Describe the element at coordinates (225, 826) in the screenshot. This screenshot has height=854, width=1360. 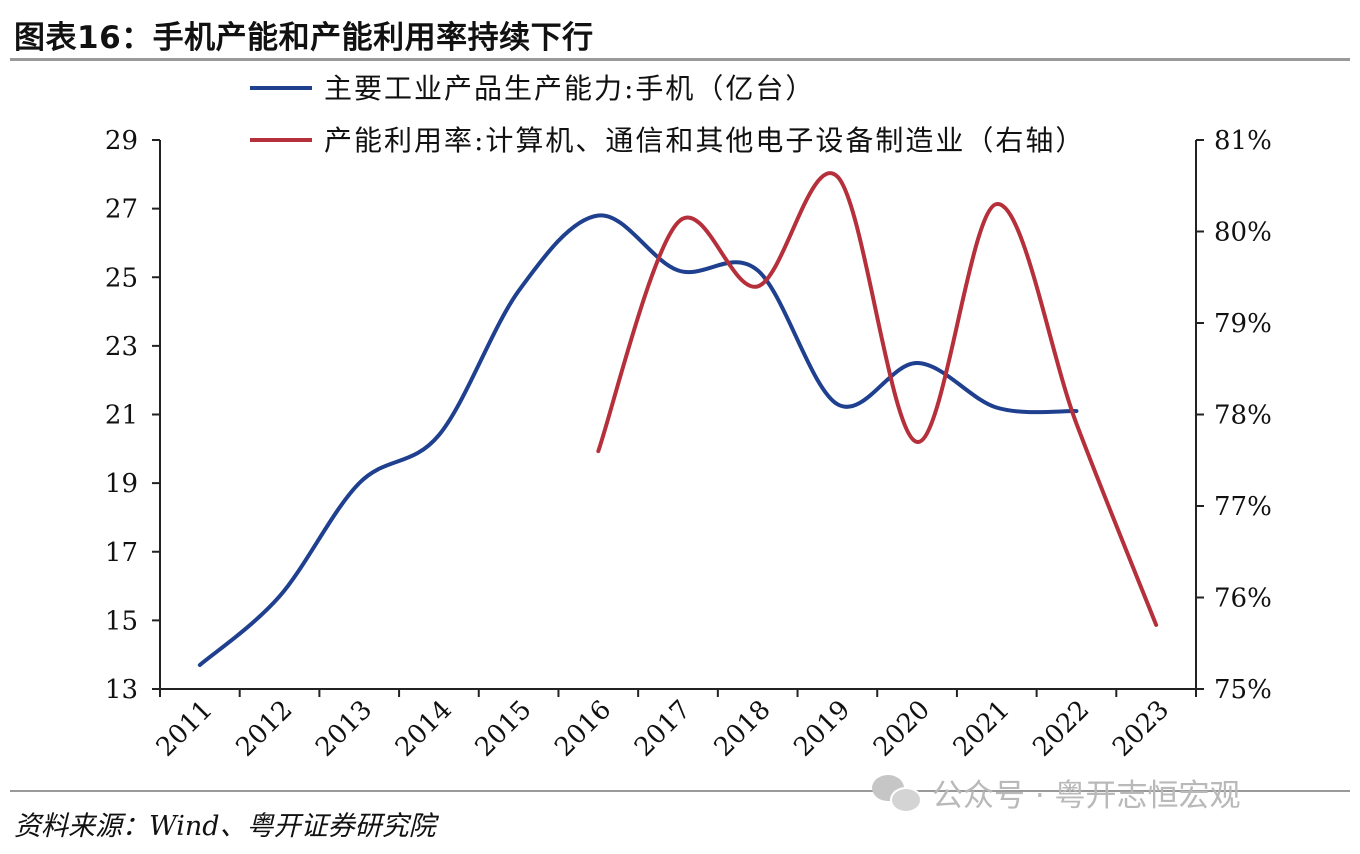
I see `source-note: 资料来源：Wind、粤开证券研究院` at that location.